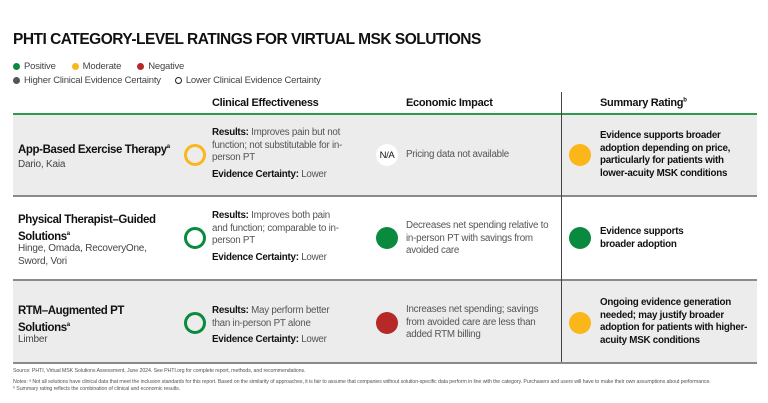 The image size is (768, 403). Describe the element at coordinates (387, 155) in the screenshot. I see `not-available-badge: N/A` at that location.